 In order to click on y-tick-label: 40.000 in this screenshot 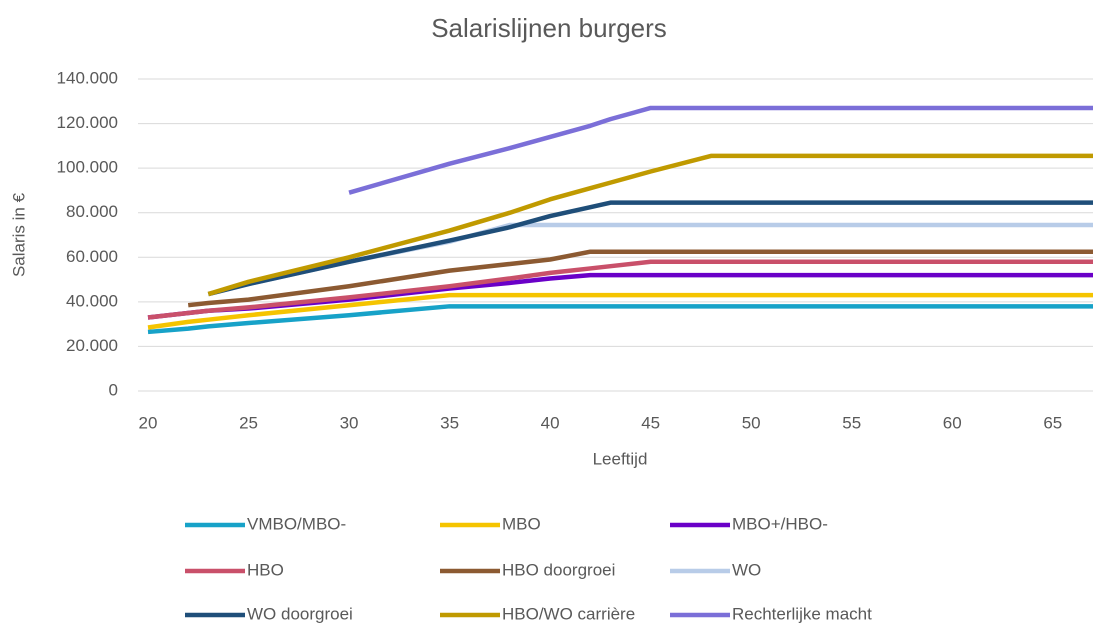, I will do `click(92, 300)`.